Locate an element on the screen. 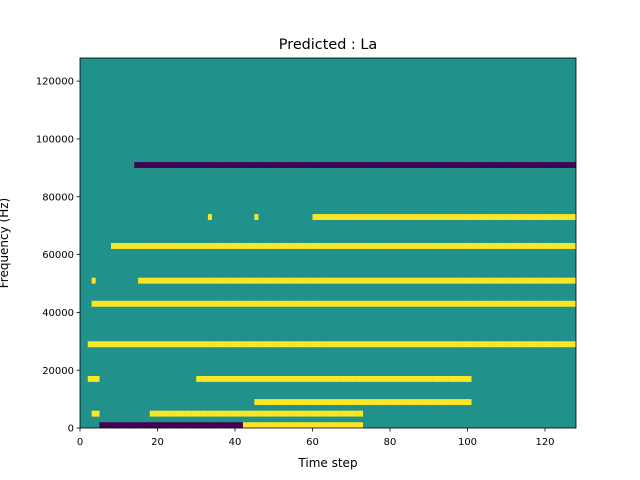  chart-title: Predicted : La is located at coordinates (328, 45).